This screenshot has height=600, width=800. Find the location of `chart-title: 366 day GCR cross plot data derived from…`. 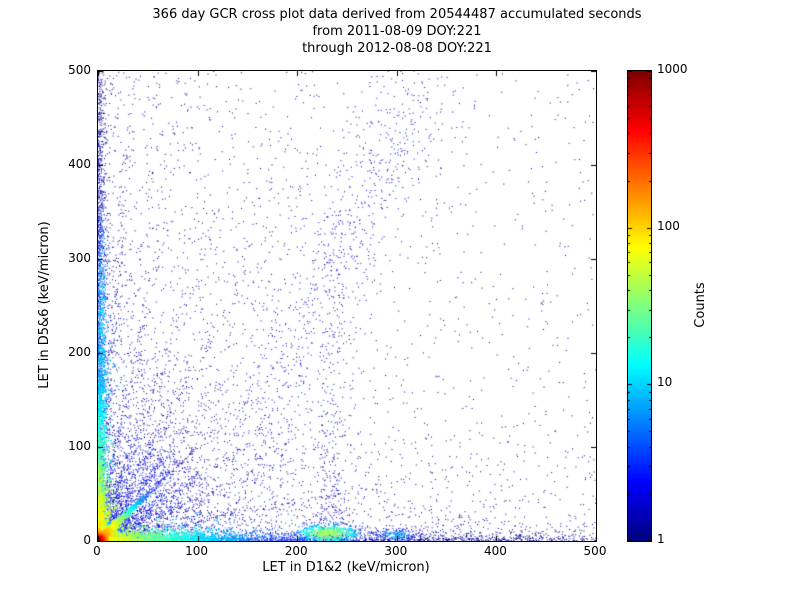

chart-title: 366 day GCR cross plot data derived from… is located at coordinates (397, 31).